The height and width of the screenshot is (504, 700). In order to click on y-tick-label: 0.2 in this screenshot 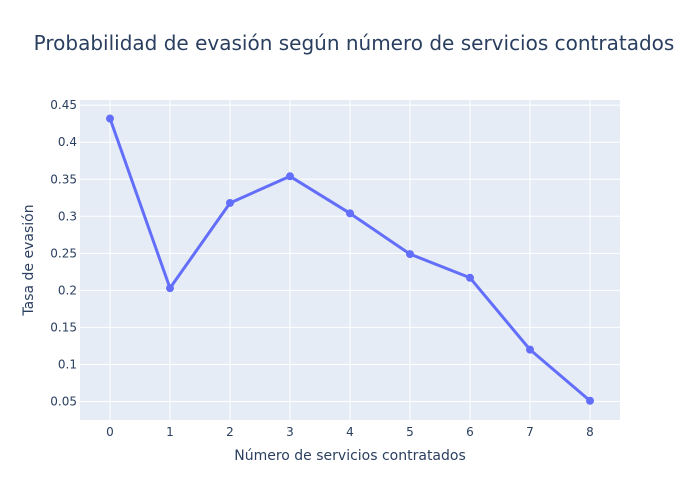, I will do `click(67, 290)`.